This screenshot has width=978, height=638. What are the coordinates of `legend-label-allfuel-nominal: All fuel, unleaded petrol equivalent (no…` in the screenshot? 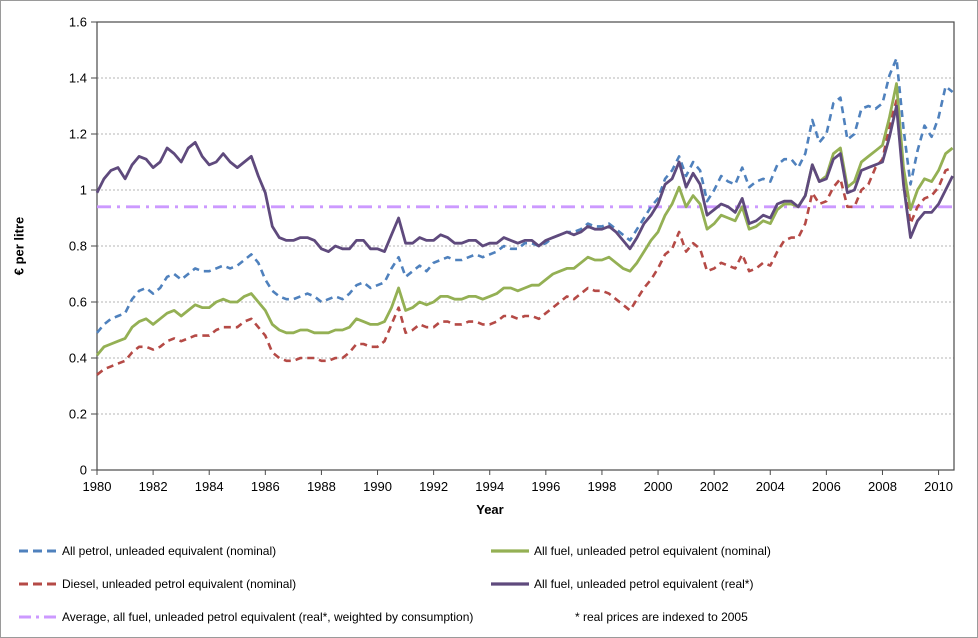 It's located at (652, 550).